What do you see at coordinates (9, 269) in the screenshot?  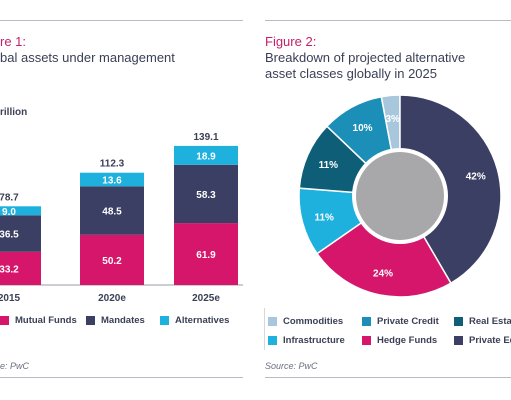 I see `bar-value-label: 33.2` at bounding box center [9, 269].